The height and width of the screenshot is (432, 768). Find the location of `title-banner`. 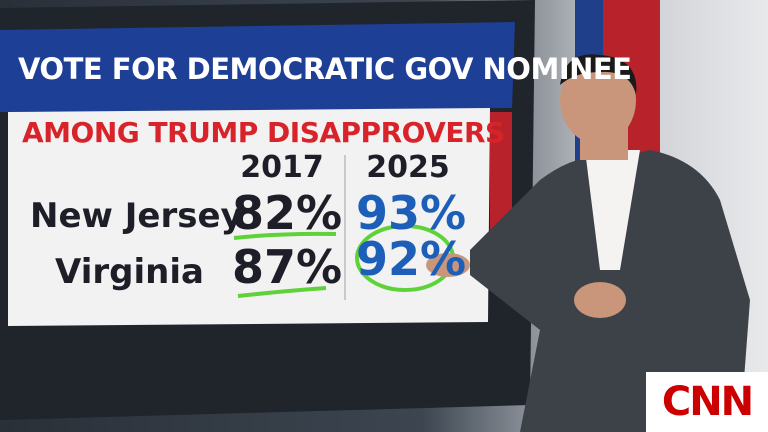

title-banner is located at coordinates (257, 67).